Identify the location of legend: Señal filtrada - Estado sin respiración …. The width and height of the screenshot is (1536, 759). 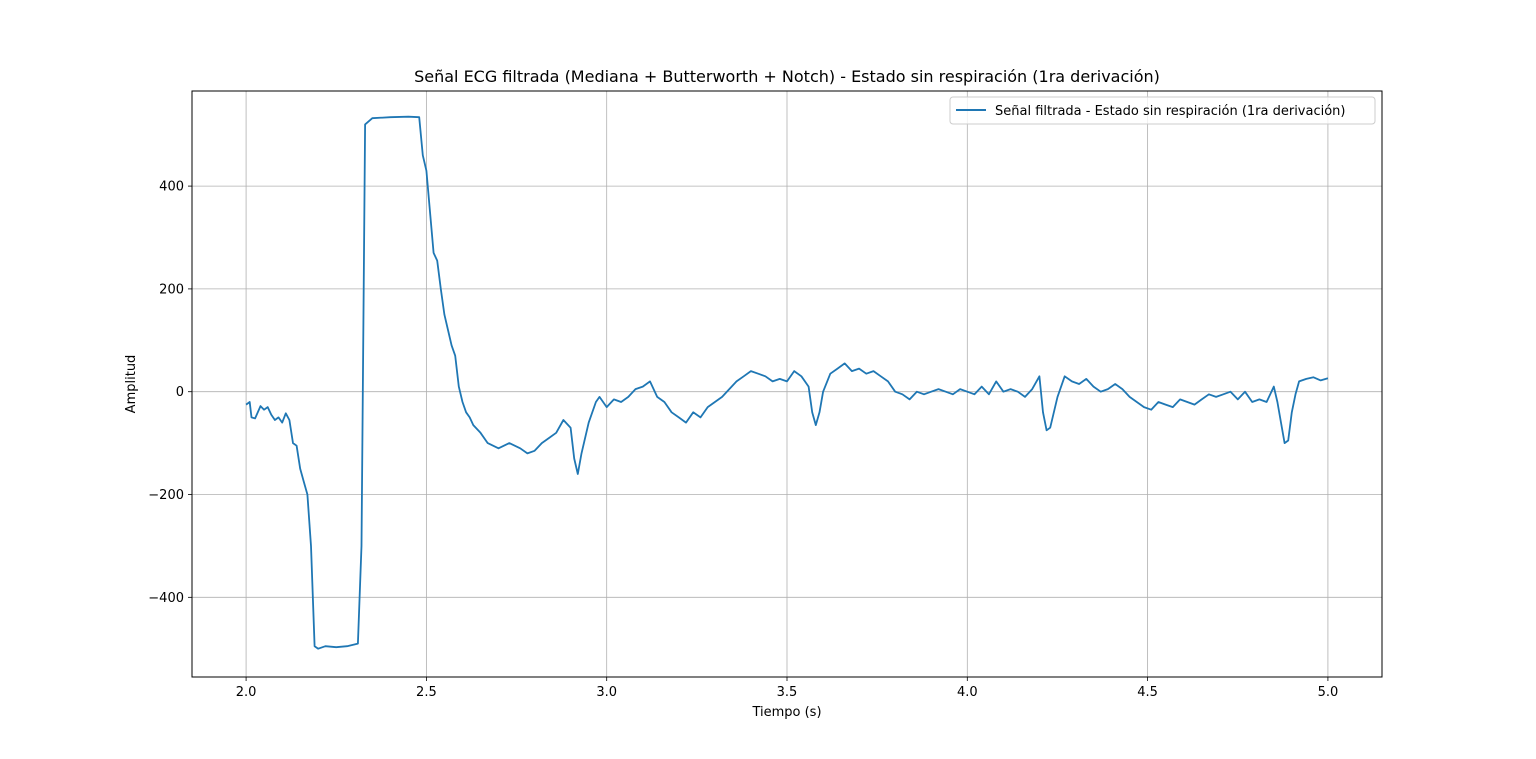
(1162, 110).